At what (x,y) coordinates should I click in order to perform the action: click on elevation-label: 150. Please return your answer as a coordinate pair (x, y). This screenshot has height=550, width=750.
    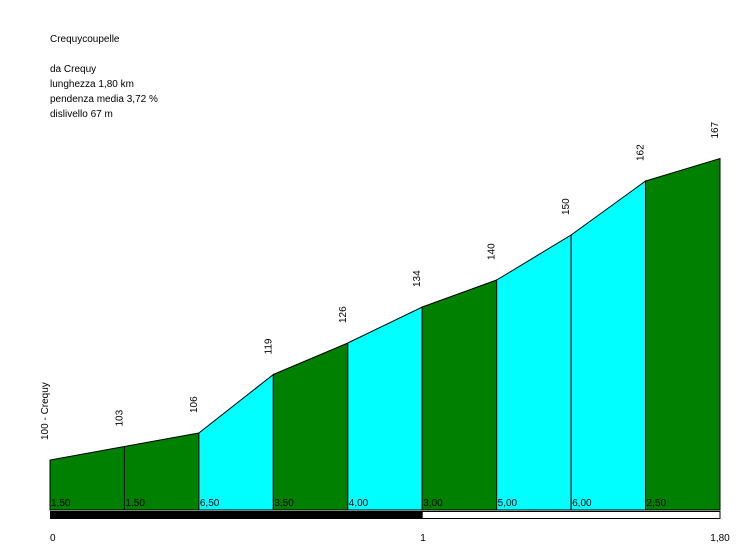
    Looking at the image, I should click on (566, 206).